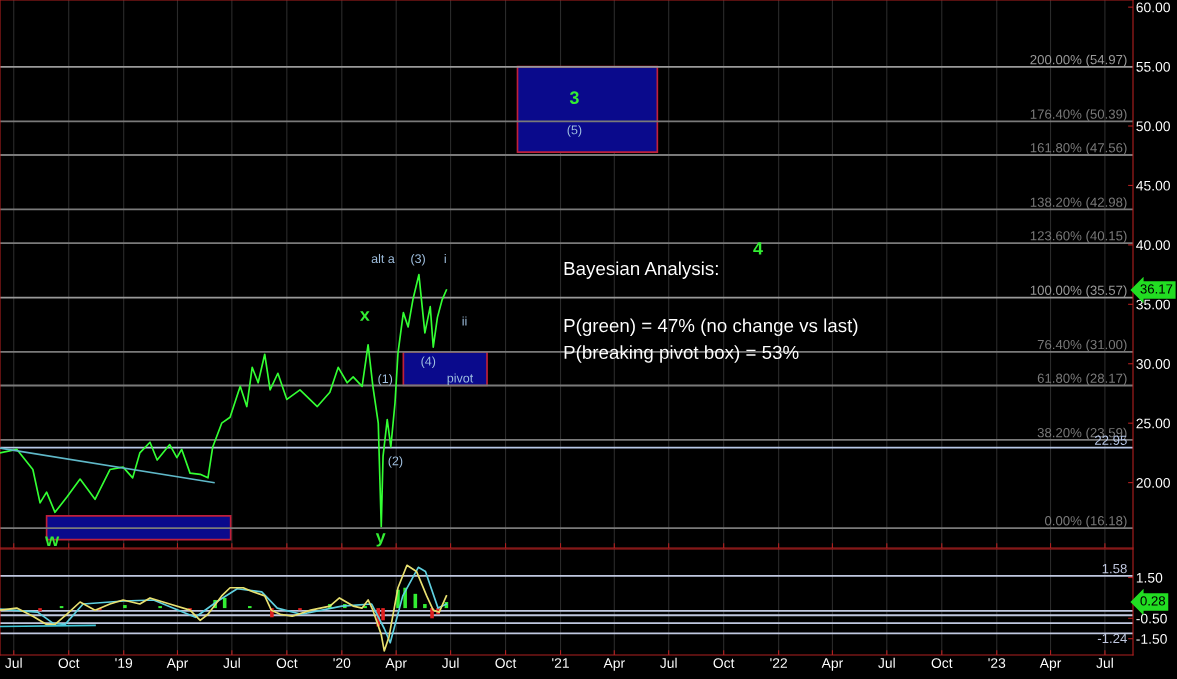  Describe the element at coordinates (758, 248) in the screenshot. I see `annotation: 4` at that location.